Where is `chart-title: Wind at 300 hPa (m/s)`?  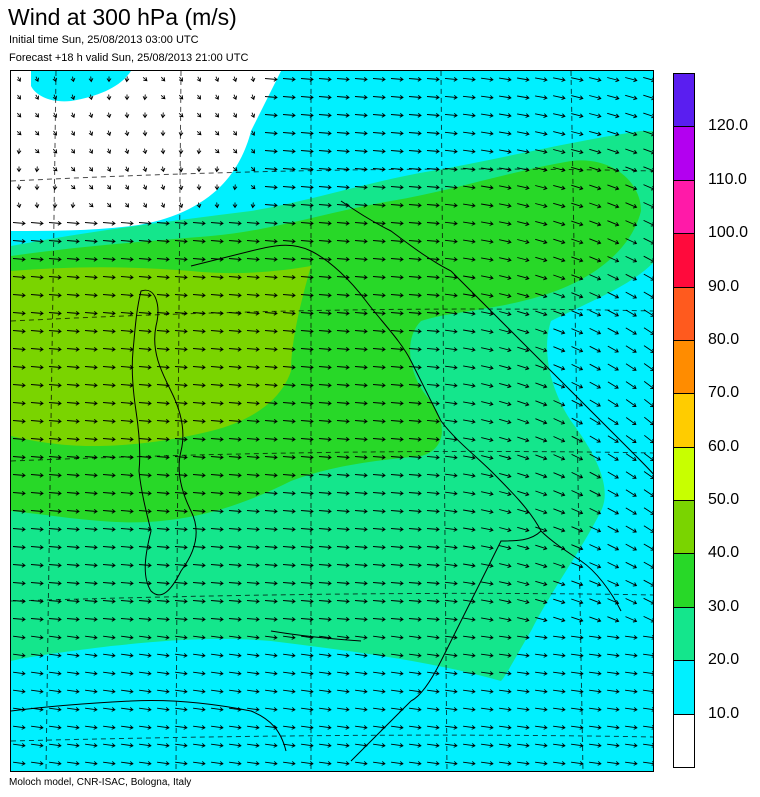
chart-title: Wind at 300 hPa (m/s) is located at coordinates (122, 17).